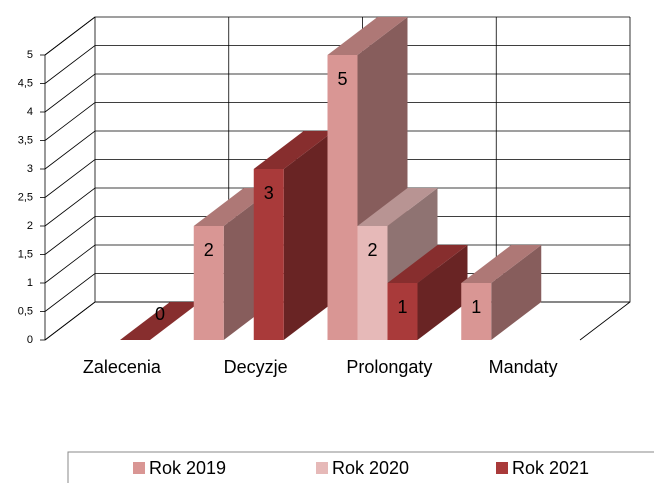  I want to click on data-label: 3, so click(269, 193).